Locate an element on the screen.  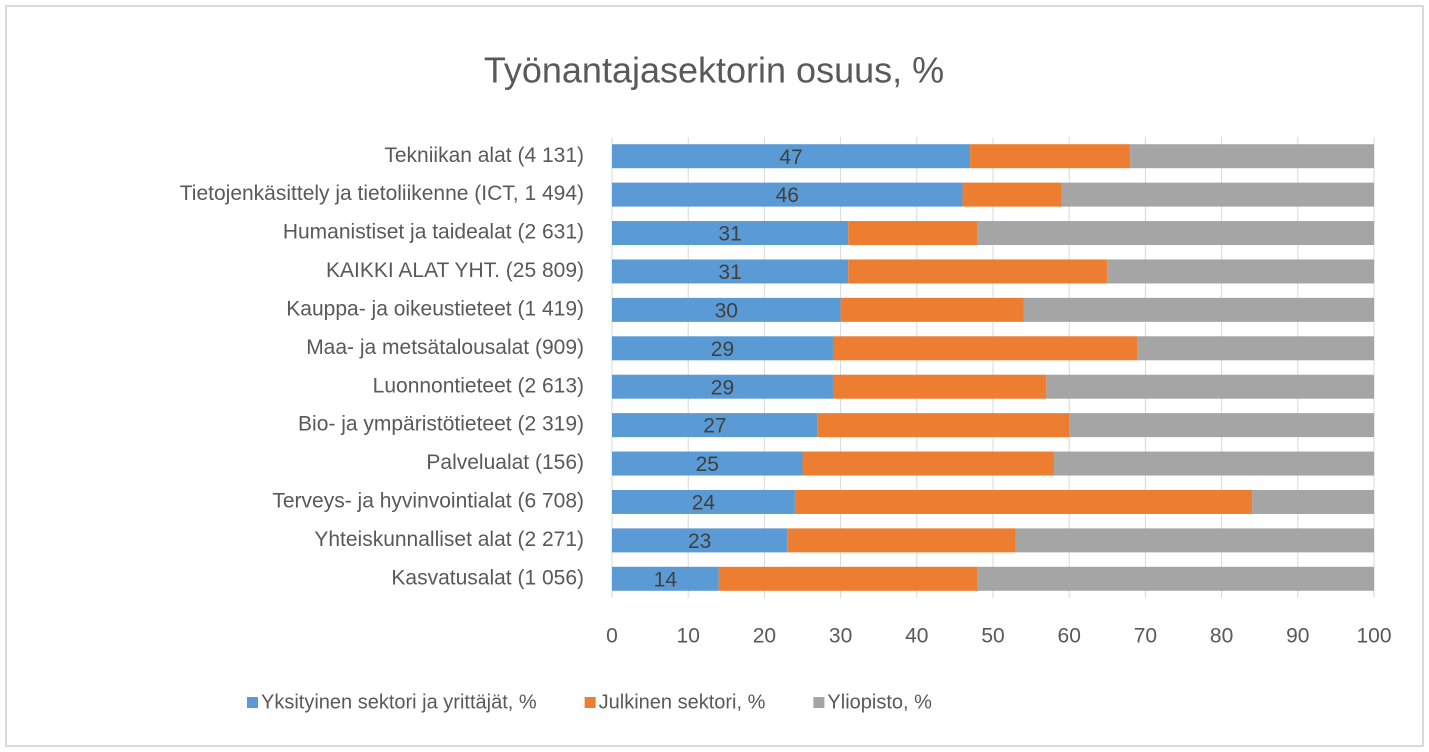
data-label: 46 is located at coordinates (787, 195).